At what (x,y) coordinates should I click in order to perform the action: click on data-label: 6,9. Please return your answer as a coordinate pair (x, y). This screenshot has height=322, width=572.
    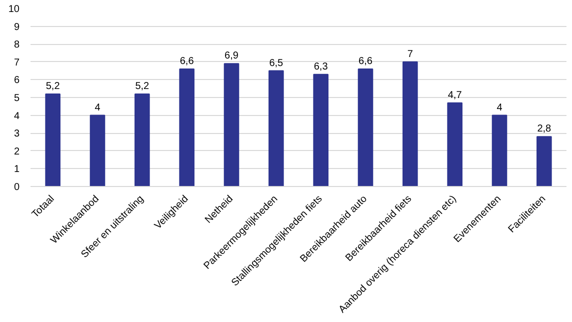
    Looking at the image, I should click on (231, 56).